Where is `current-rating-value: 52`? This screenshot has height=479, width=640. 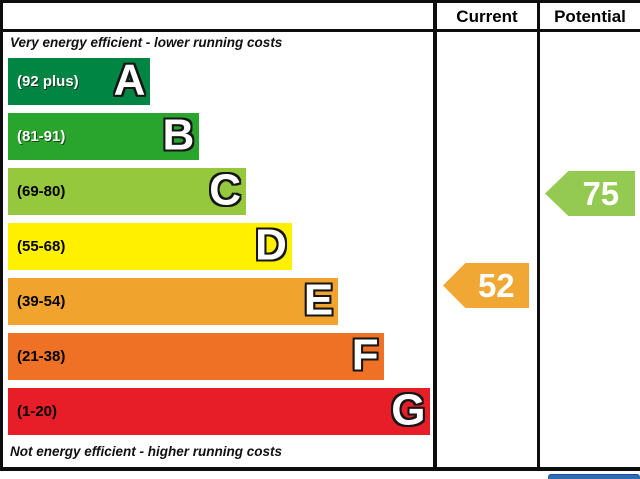 current-rating-value: 52 is located at coordinates (496, 285).